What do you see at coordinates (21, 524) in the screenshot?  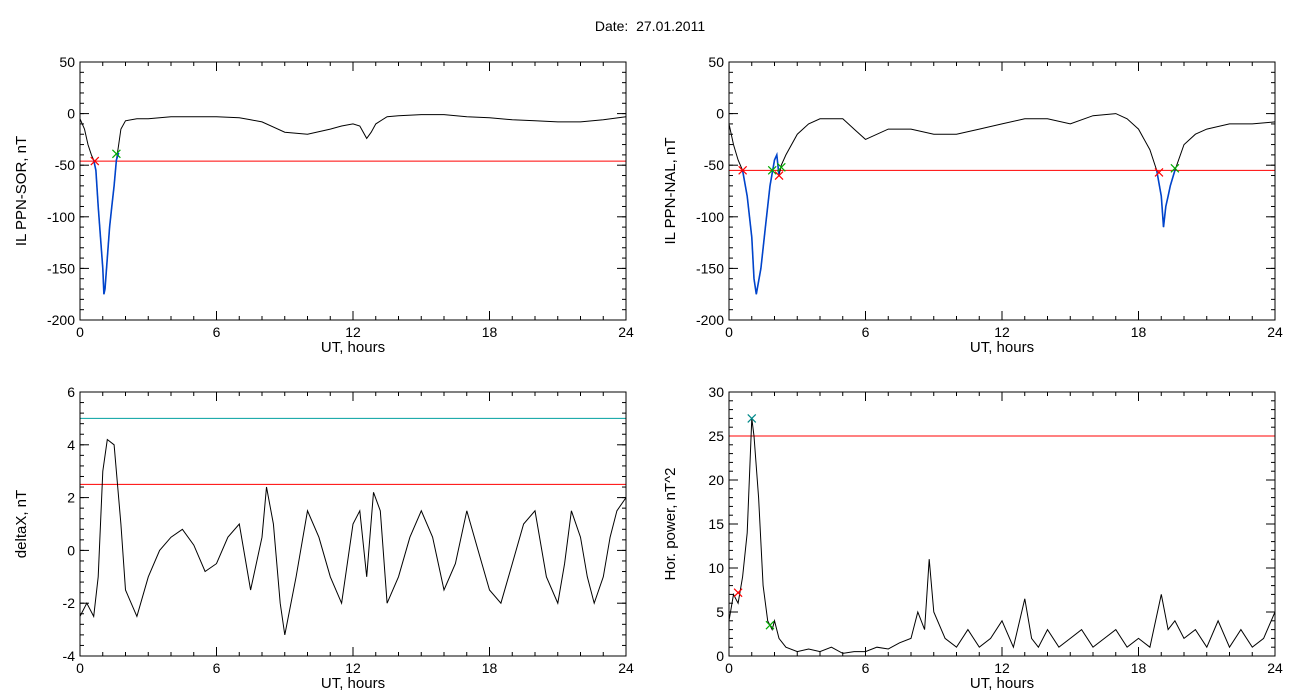 I see `y-axis-label: deltaX, nT` at bounding box center [21, 524].